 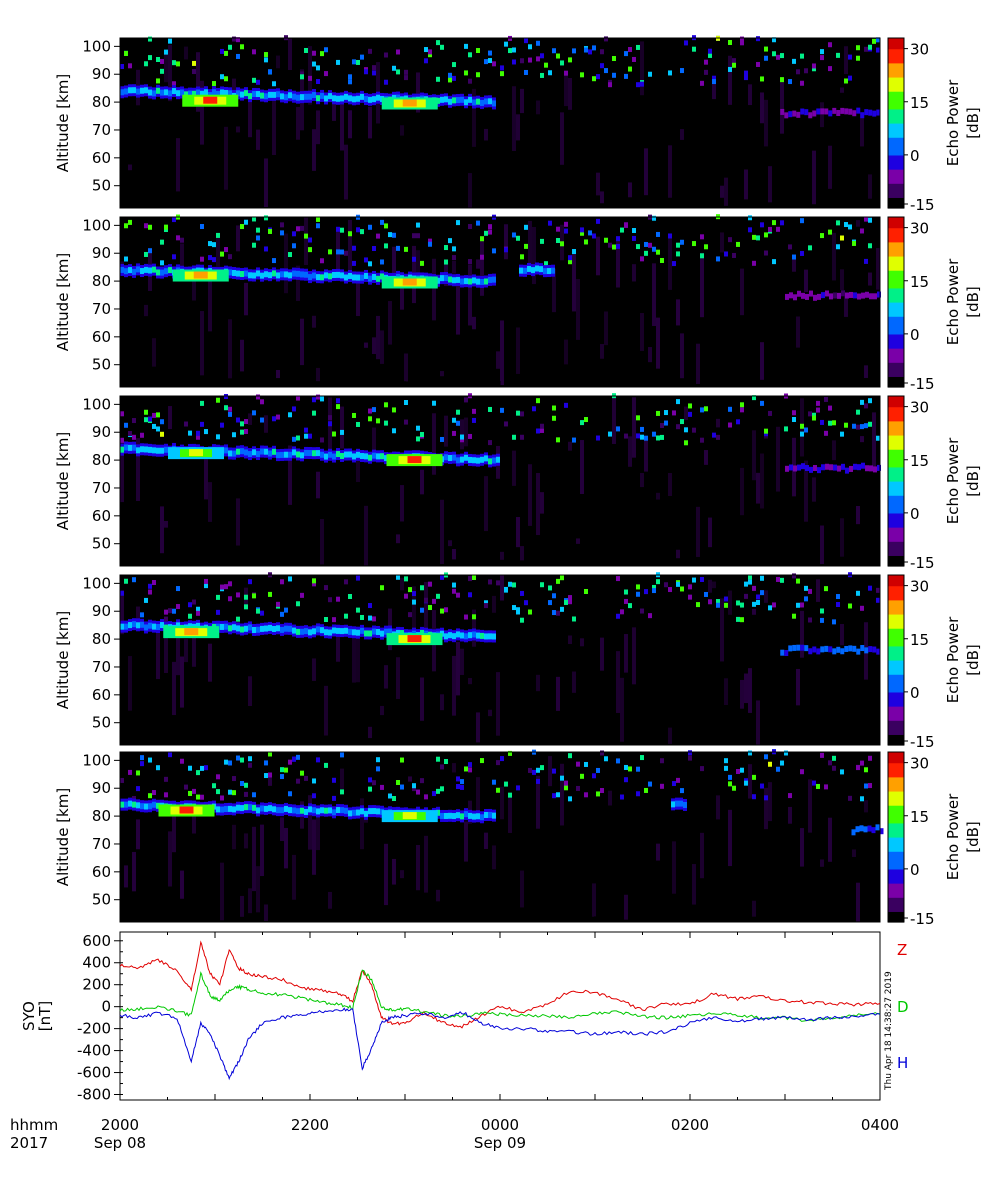 What do you see at coordinates (922, 742) in the screenshot?
I see `colorbar-tick-label: -15` at bounding box center [922, 742].